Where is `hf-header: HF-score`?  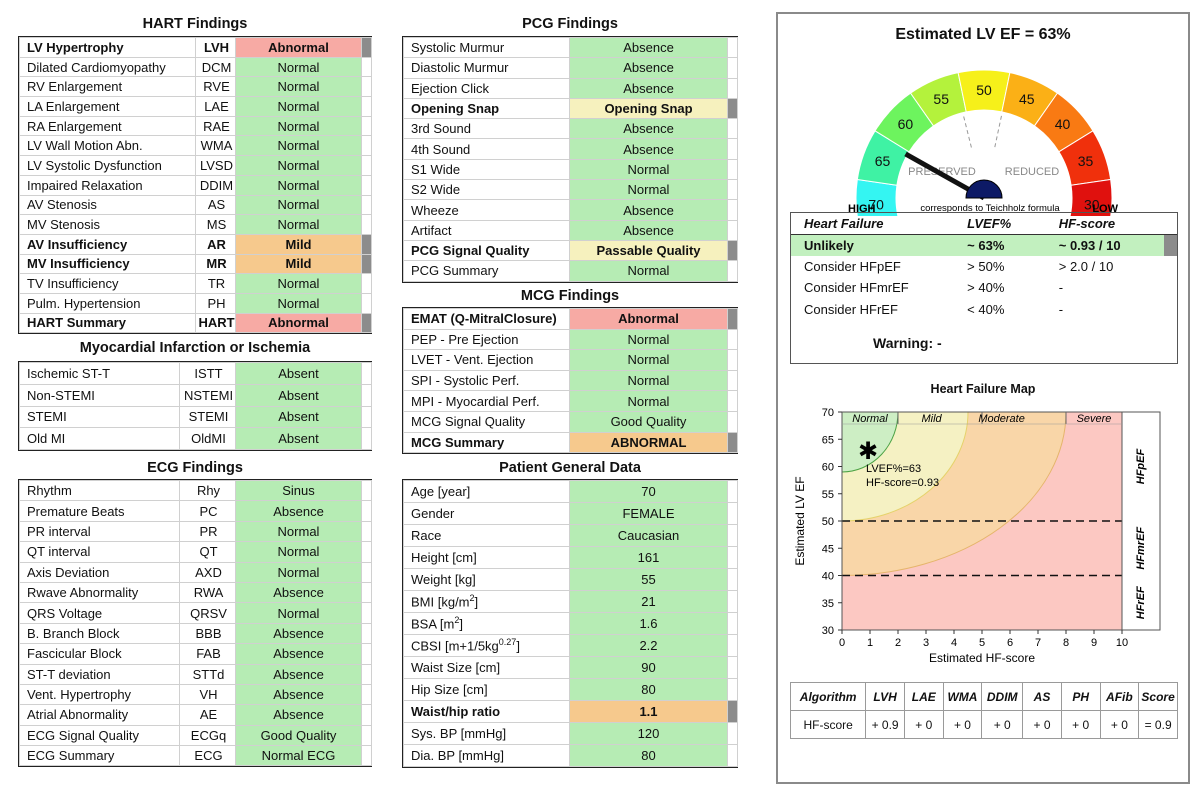
hf-header: HF-score is located at coordinates (1104, 224).